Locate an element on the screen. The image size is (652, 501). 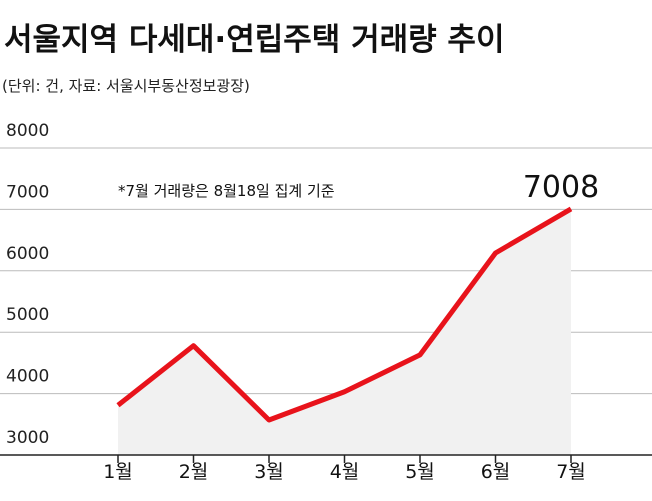
chart-subtitle: (단위: 건, 자료: 서울시부동산정보광장) is located at coordinates (126, 86).